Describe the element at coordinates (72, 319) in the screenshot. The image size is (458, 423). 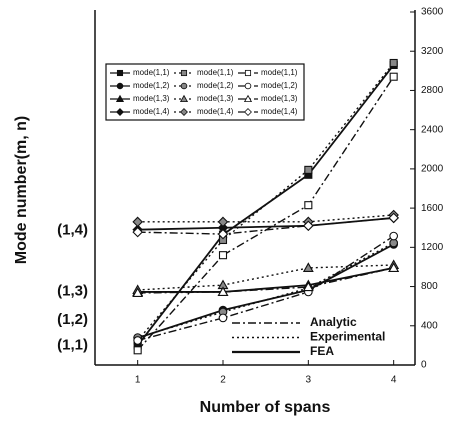
I see `annotation: (1,2)` at that location.